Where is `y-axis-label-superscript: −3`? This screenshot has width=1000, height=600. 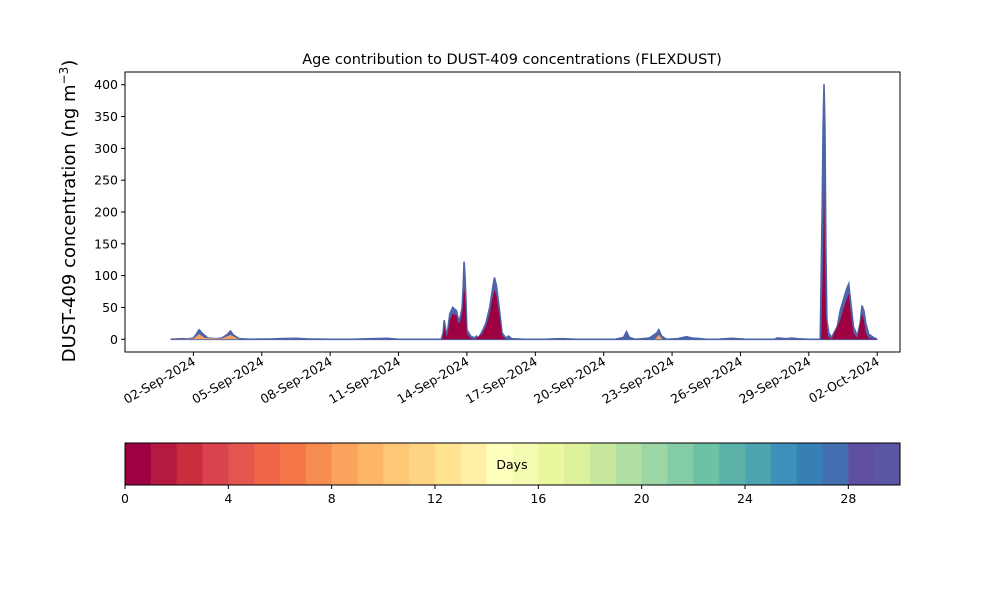
y-axis-label-superscript: −3 is located at coordinates (64, 76).